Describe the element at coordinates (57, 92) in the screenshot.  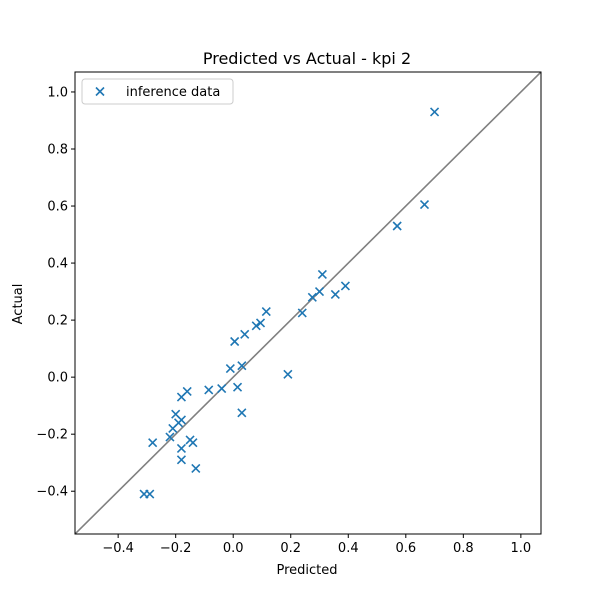
I see `y-tick-label: 1.0` at that location.